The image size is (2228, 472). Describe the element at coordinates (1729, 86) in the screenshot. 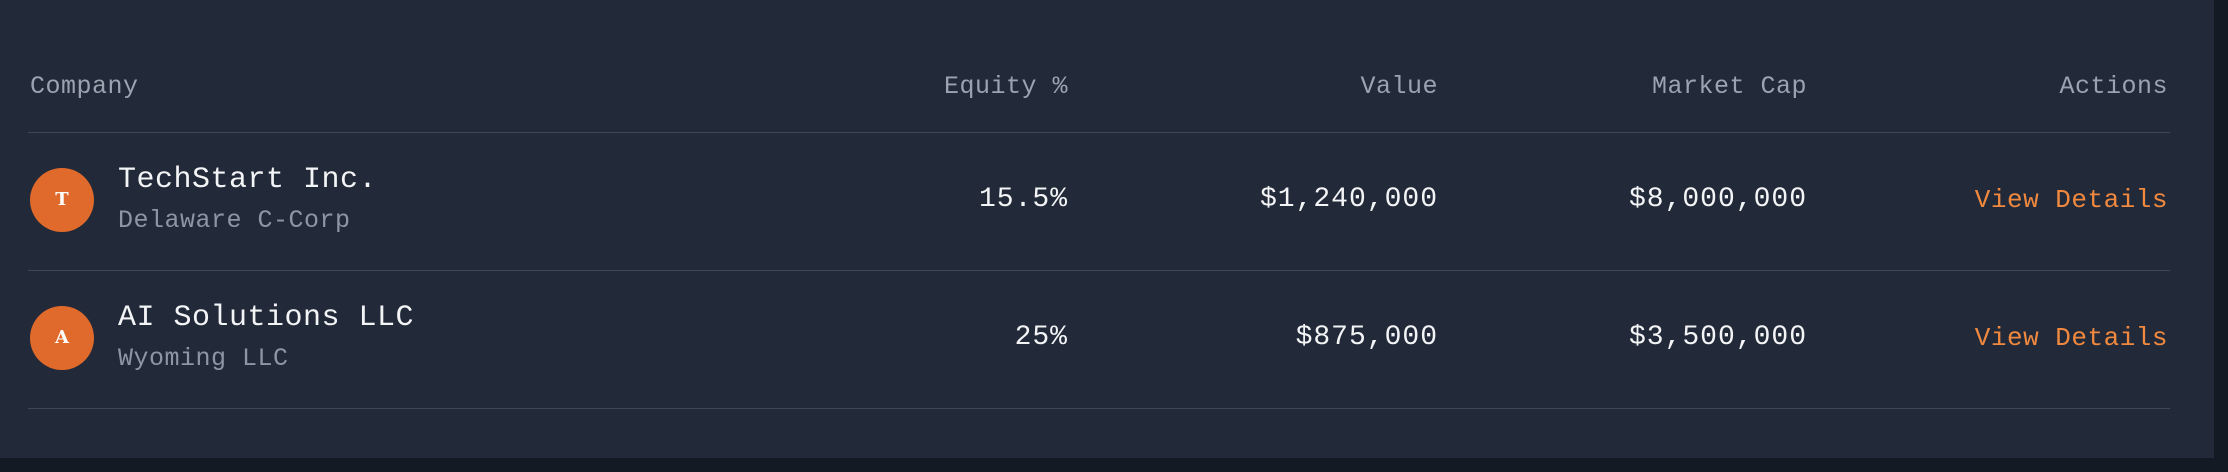

I see `column-header-market-cap: Market Cap` at that location.